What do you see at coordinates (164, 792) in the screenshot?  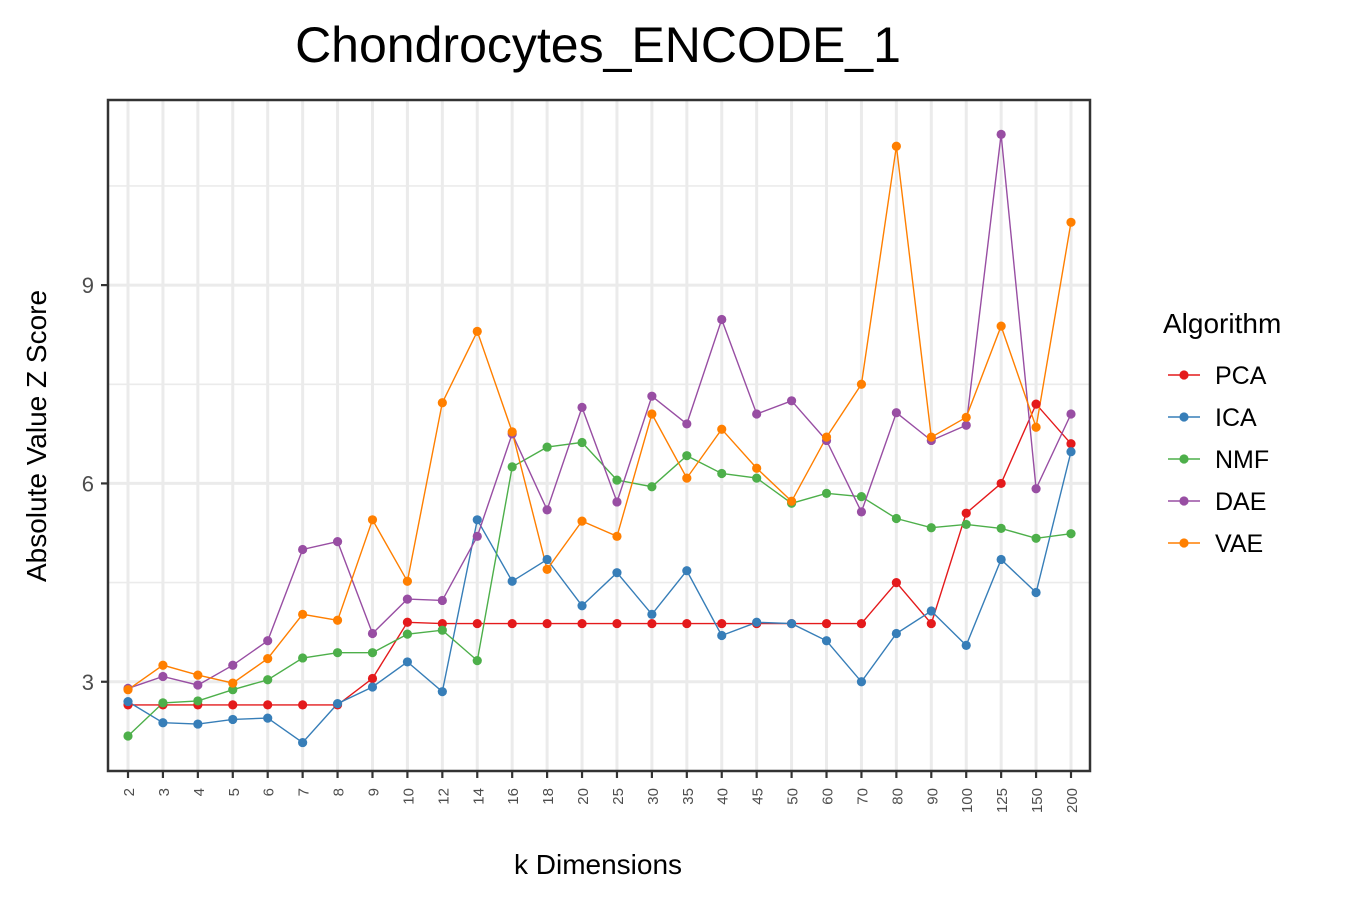 I see `x-tick-label: 3` at bounding box center [164, 792].